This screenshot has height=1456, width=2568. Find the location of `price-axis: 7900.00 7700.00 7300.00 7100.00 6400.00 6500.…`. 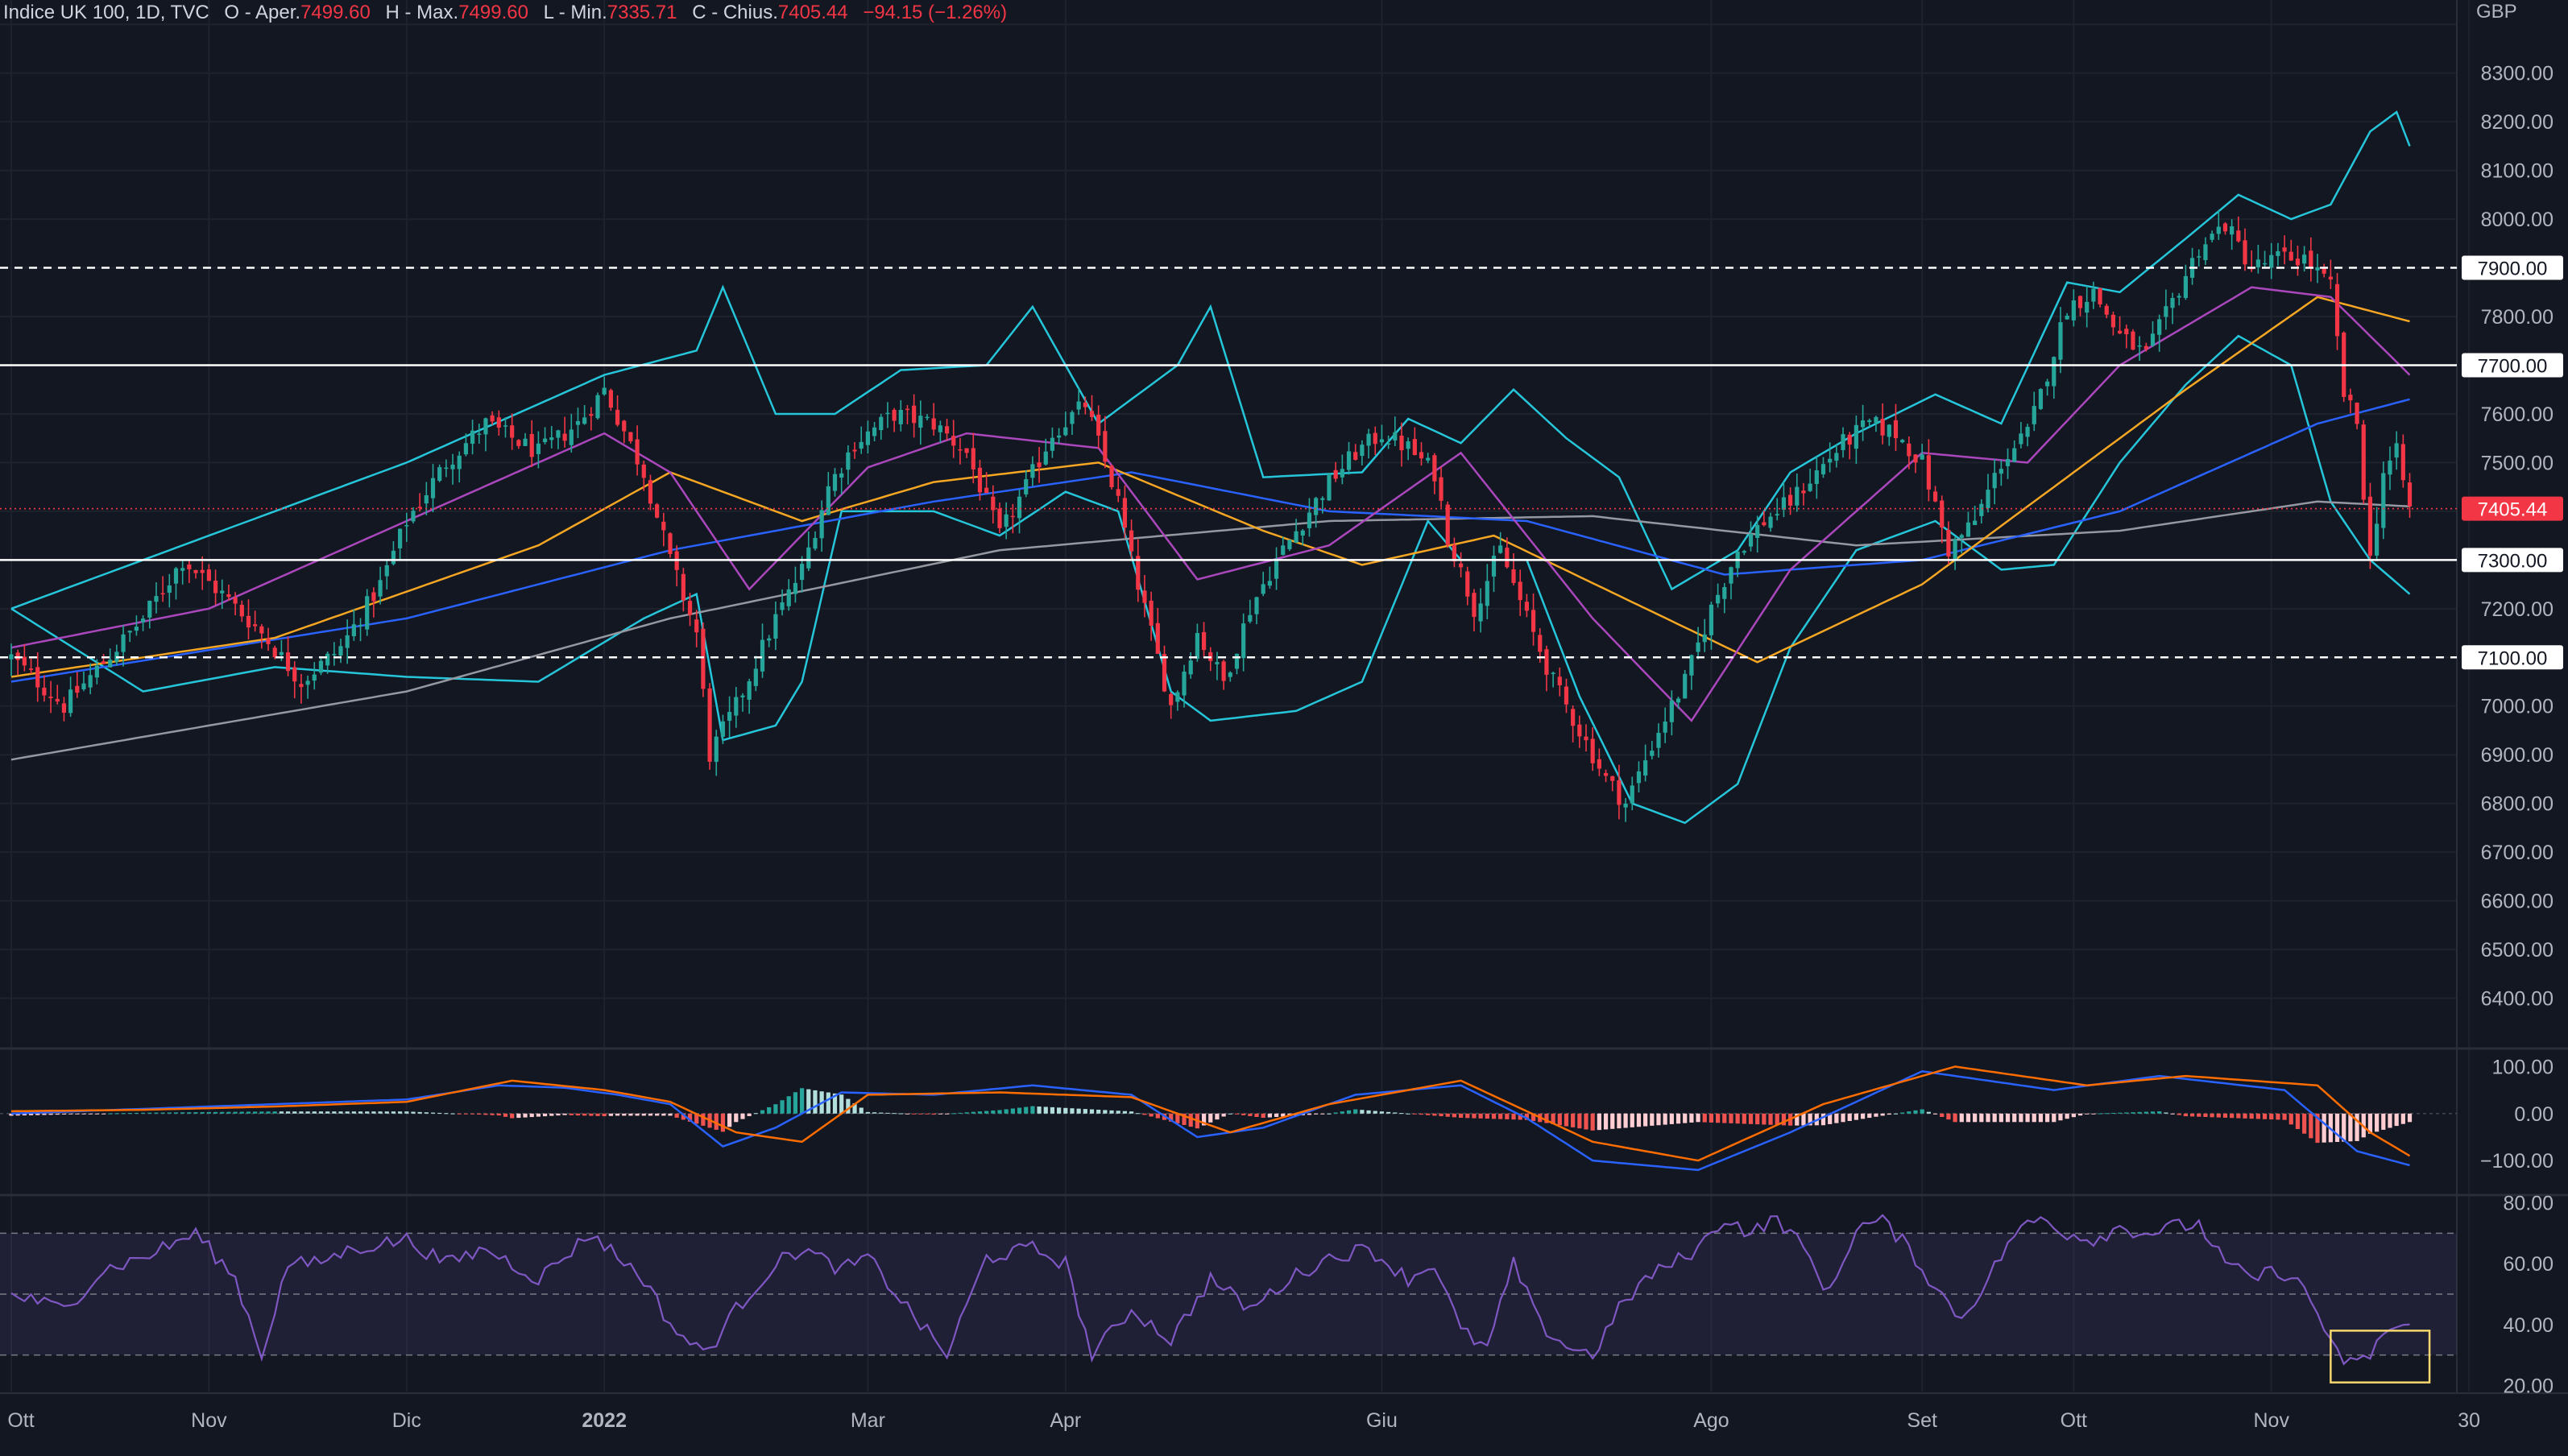

price-axis: 7900.00 7700.00 7300.00 7100.00 6400.00 6500.… is located at coordinates (2513, 699).